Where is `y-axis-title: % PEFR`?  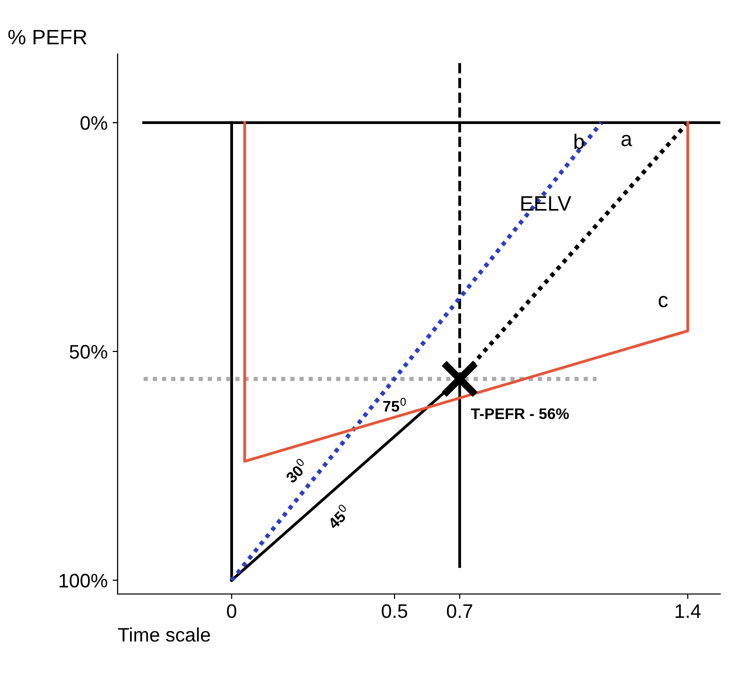
y-axis-title: % PEFR is located at coordinates (47, 37).